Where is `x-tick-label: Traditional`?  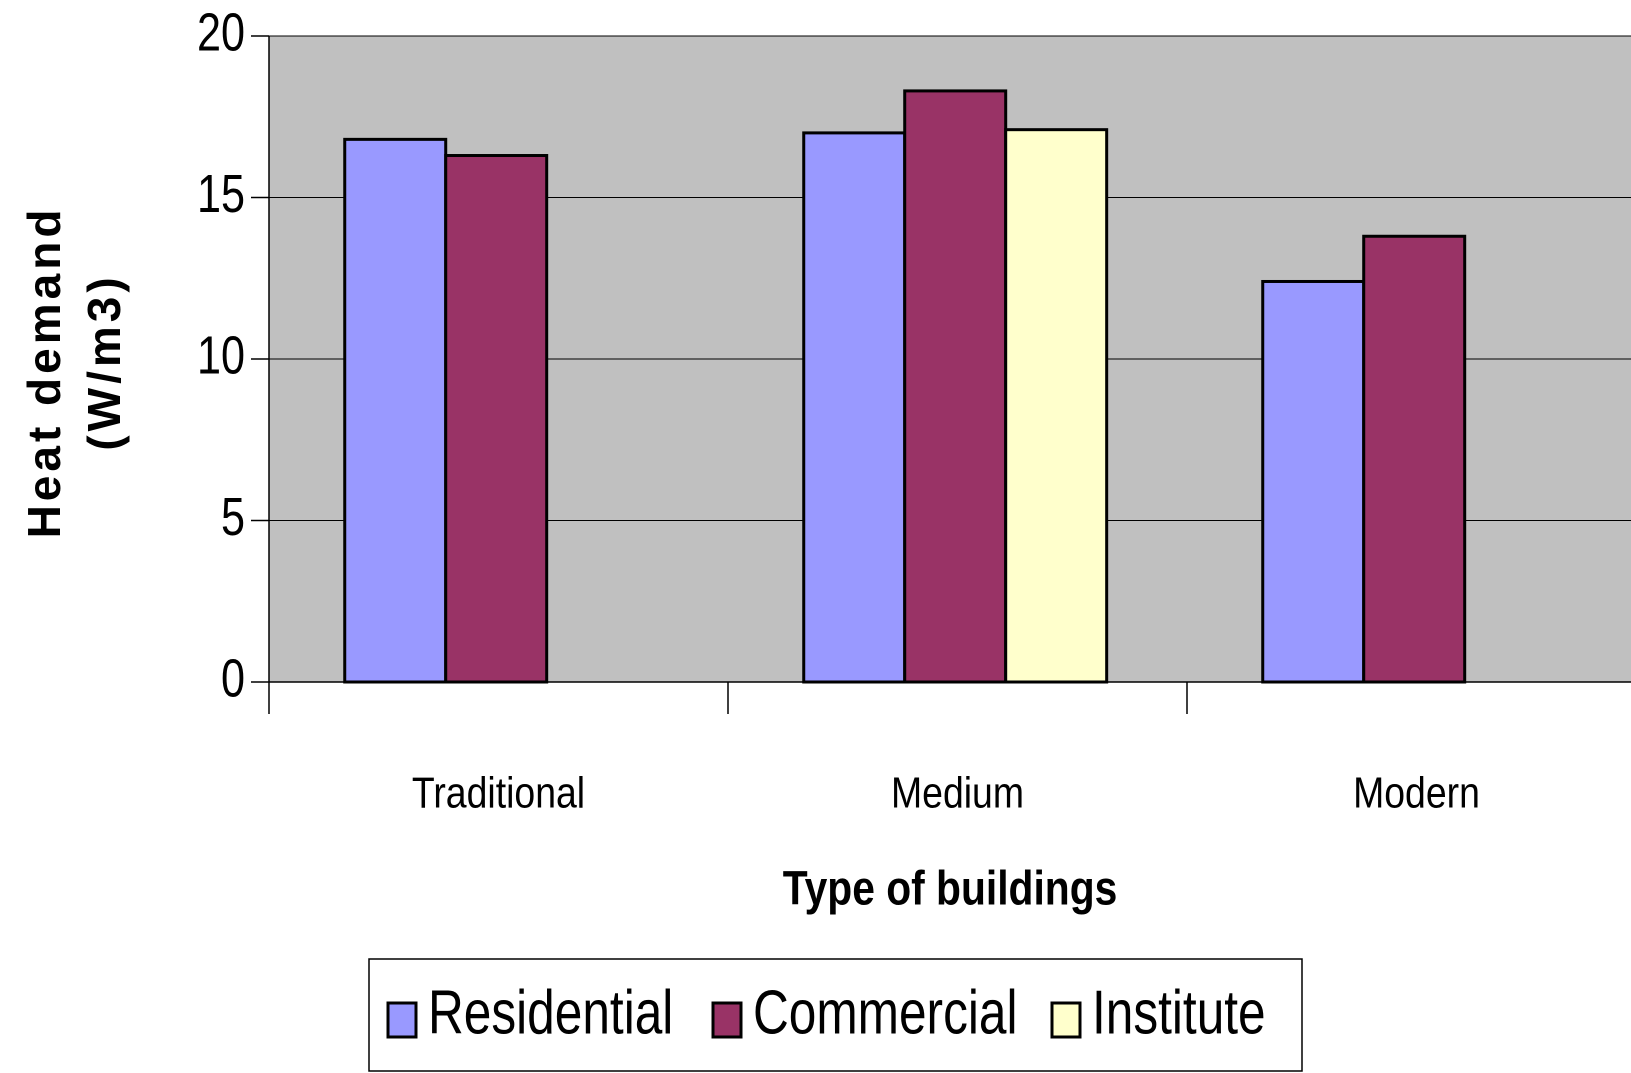
x-tick-label: Traditional is located at coordinates (498, 793).